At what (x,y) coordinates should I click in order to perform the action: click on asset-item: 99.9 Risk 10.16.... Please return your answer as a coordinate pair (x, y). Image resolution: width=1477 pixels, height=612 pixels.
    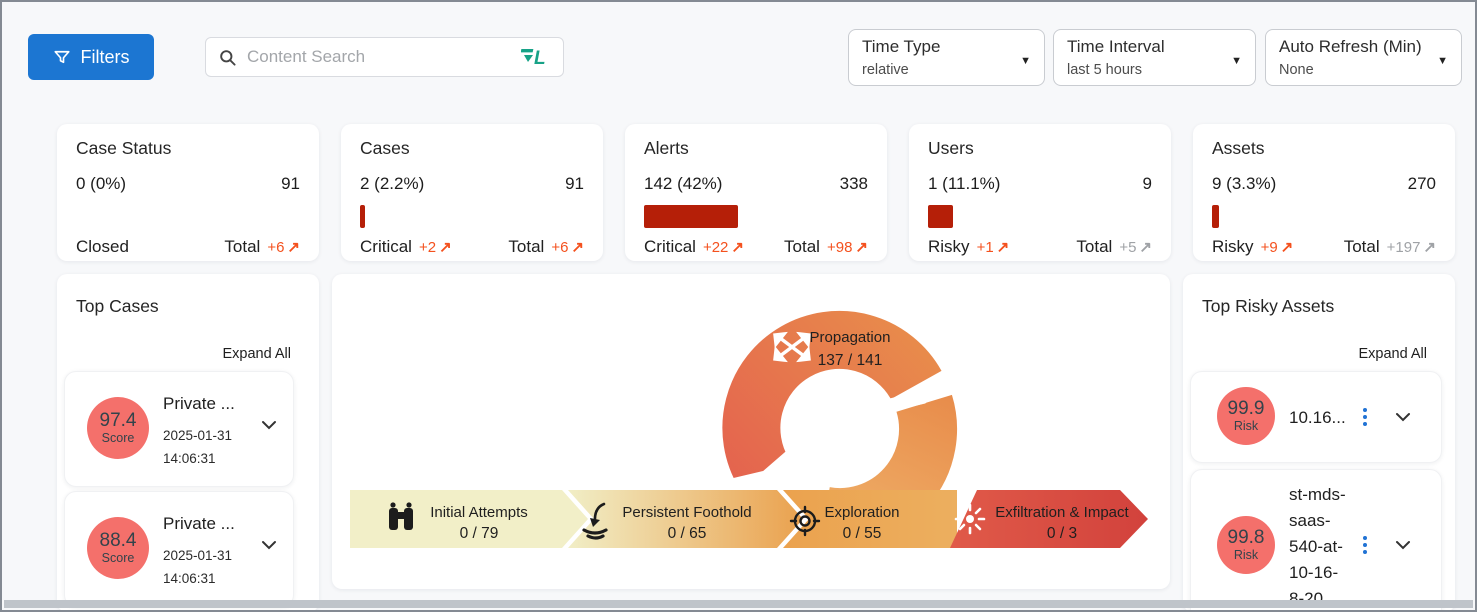
    Looking at the image, I should click on (1316, 417).